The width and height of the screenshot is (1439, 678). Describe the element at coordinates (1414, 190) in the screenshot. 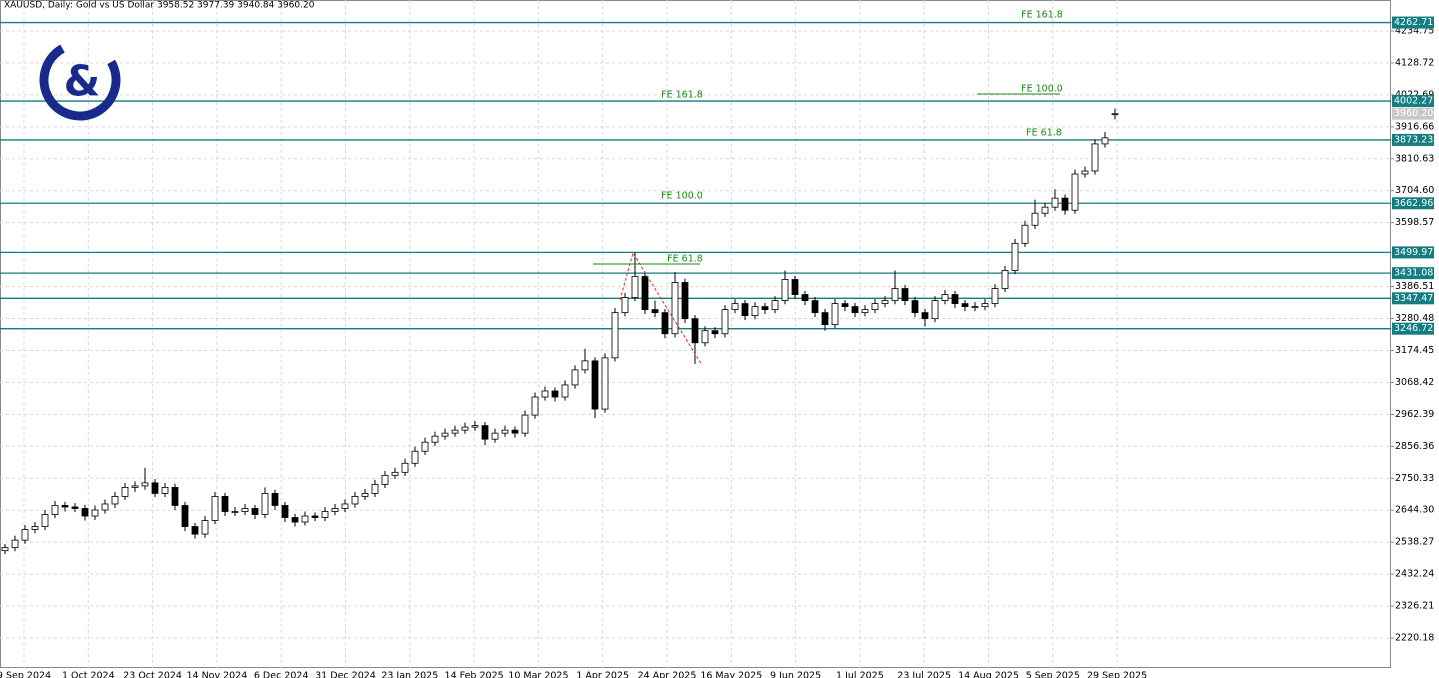

I see `y-tick-label: 3704.60` at that location.